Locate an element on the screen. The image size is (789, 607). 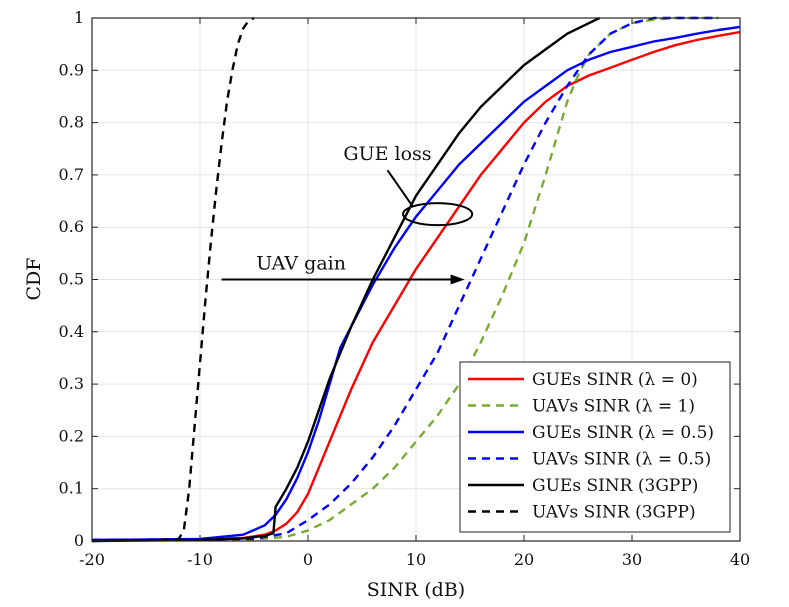
gue-loss-ellipse is located at coordinates (438, 214).